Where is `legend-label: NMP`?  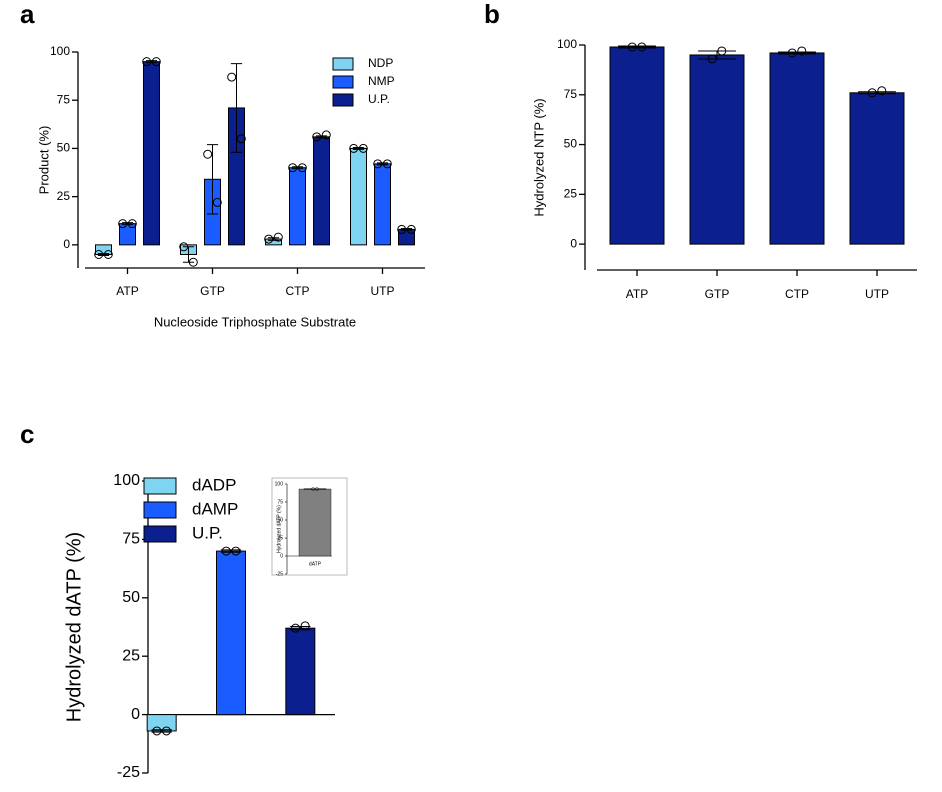
legend-label: NMP is located at coordinates (381, 81).